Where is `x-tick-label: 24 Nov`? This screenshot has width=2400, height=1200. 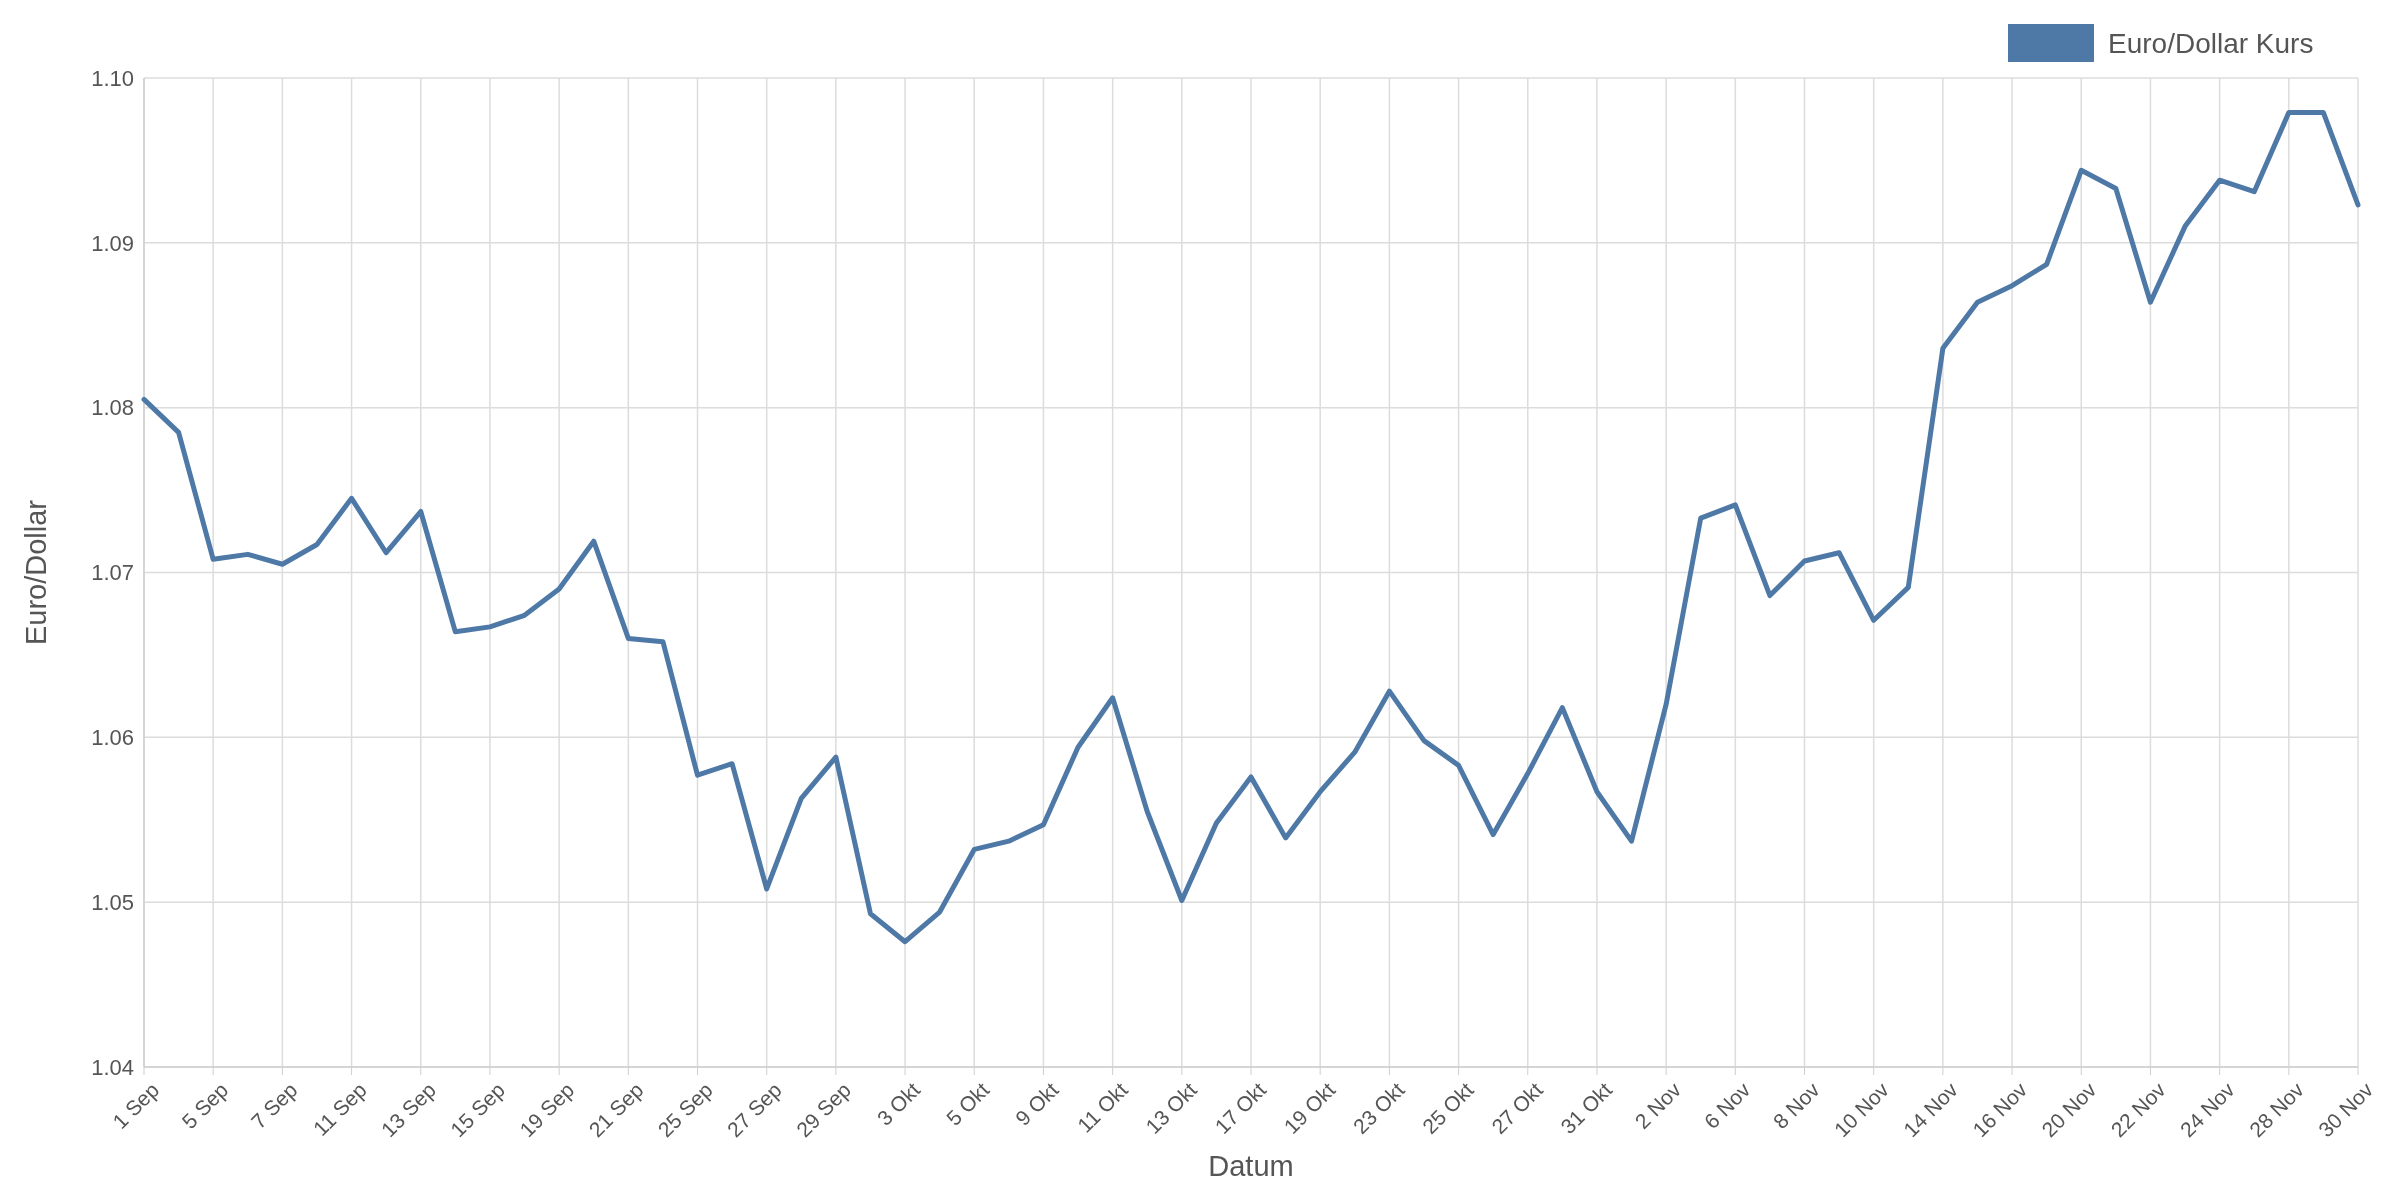 x-tick-label: 24 Nov is located at coordinates (2207, 1109).